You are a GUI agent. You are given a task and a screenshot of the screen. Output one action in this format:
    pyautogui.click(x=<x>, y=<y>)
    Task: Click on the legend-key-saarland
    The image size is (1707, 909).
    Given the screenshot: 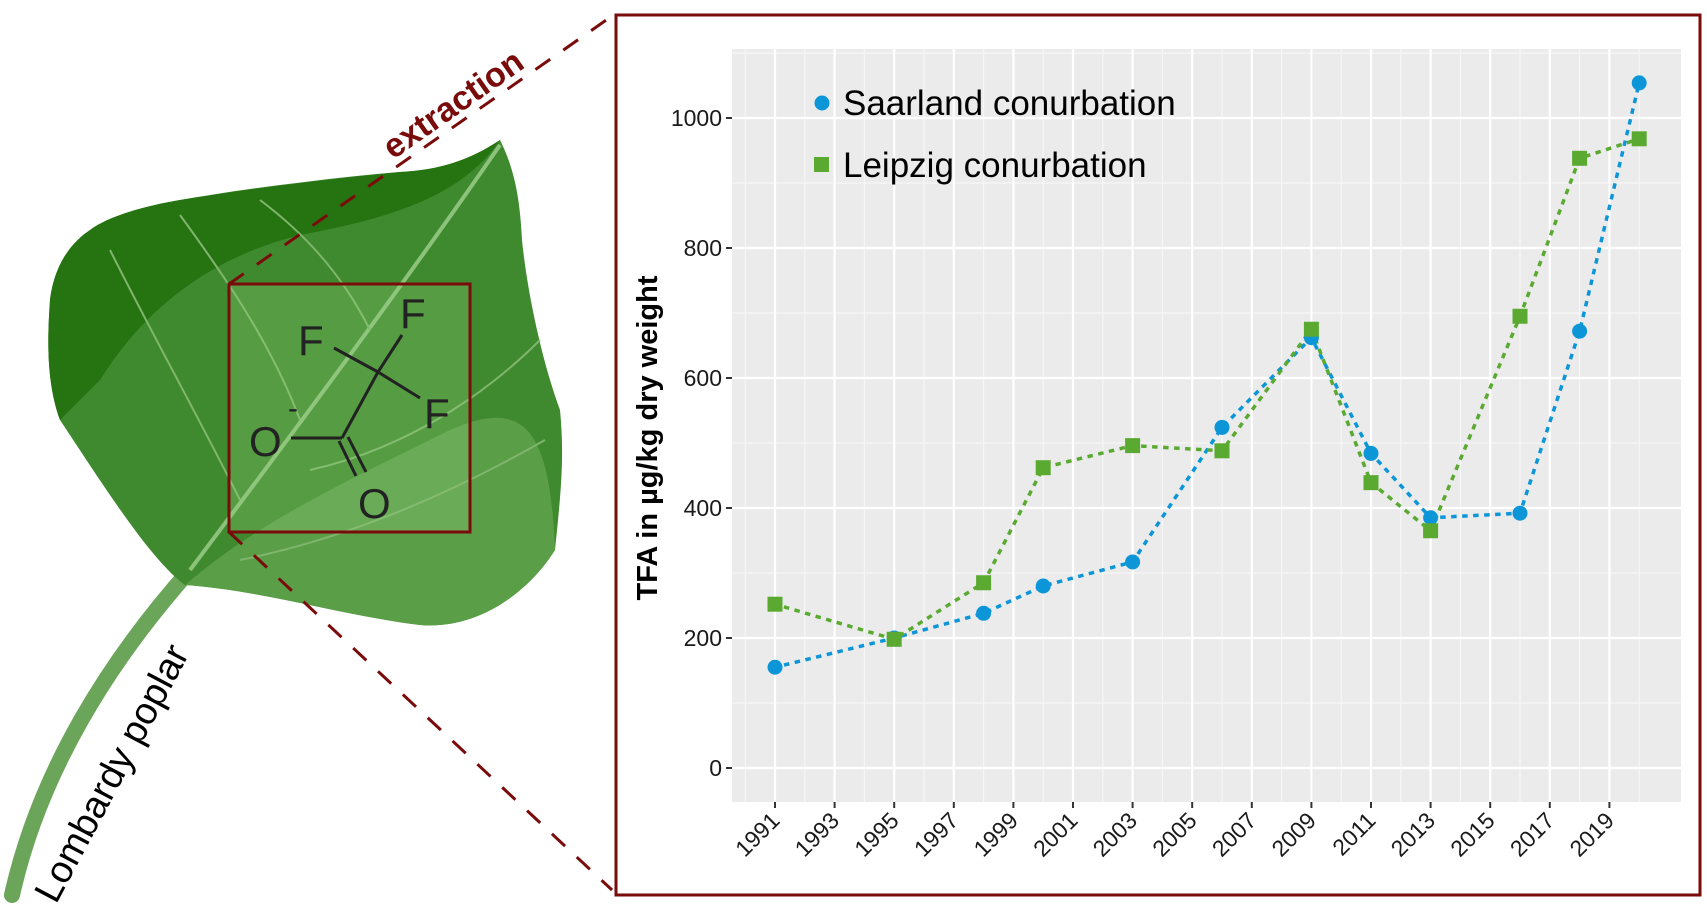 What is the action you would take?
    pyautogui.click(x=822, y=103)
    